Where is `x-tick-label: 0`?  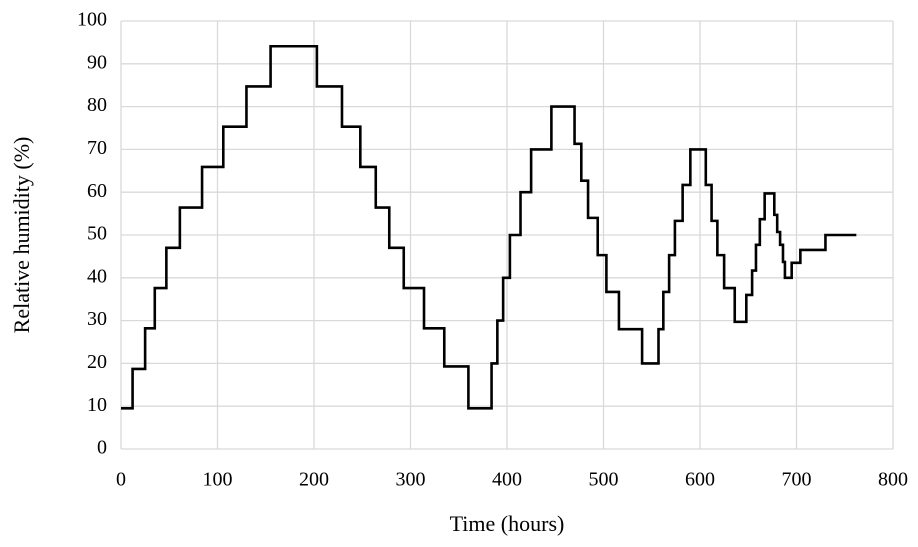
x-tick-label: 0 is located at coordinates (121, 480).